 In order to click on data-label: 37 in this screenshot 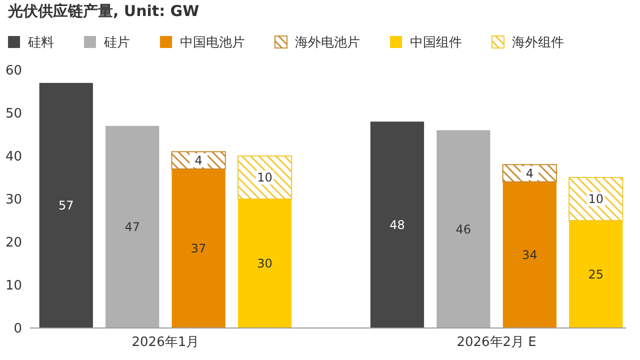, I will do `click(198, 249)`.